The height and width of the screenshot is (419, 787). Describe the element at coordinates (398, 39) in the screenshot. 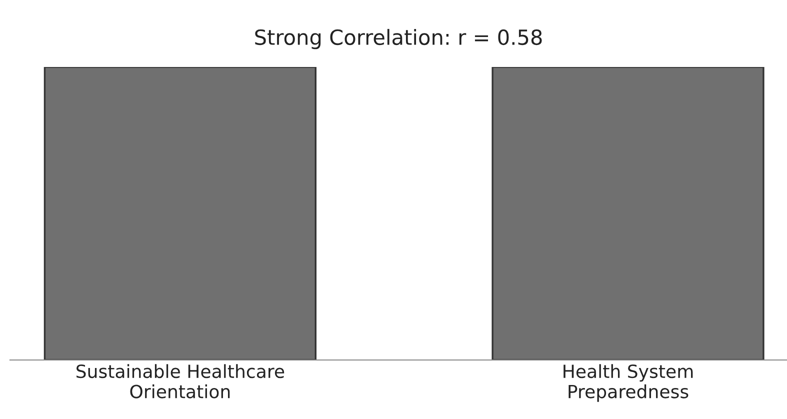

I see `chart-title: Strong Correlation: r = 0.58` at that location.